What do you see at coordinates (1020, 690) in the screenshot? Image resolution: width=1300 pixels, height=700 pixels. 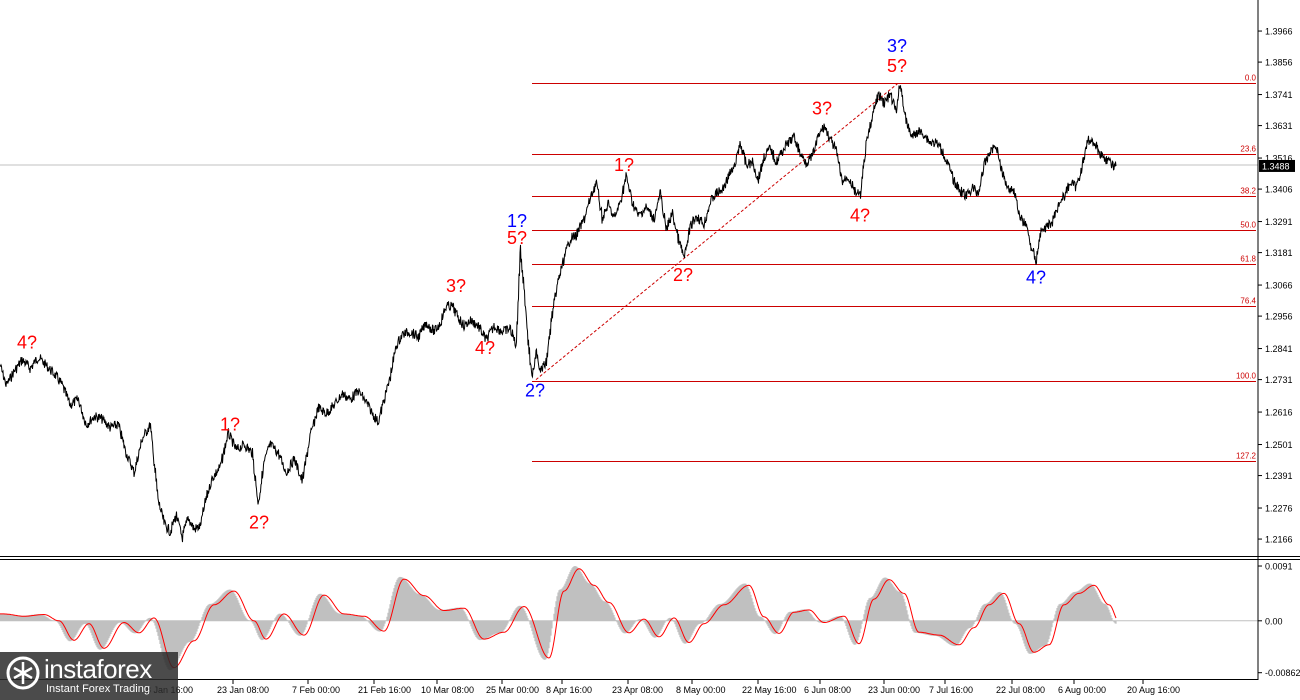 I see `x-tick-label: 22 Jul 08:00` at bounding box center [1020, 690].